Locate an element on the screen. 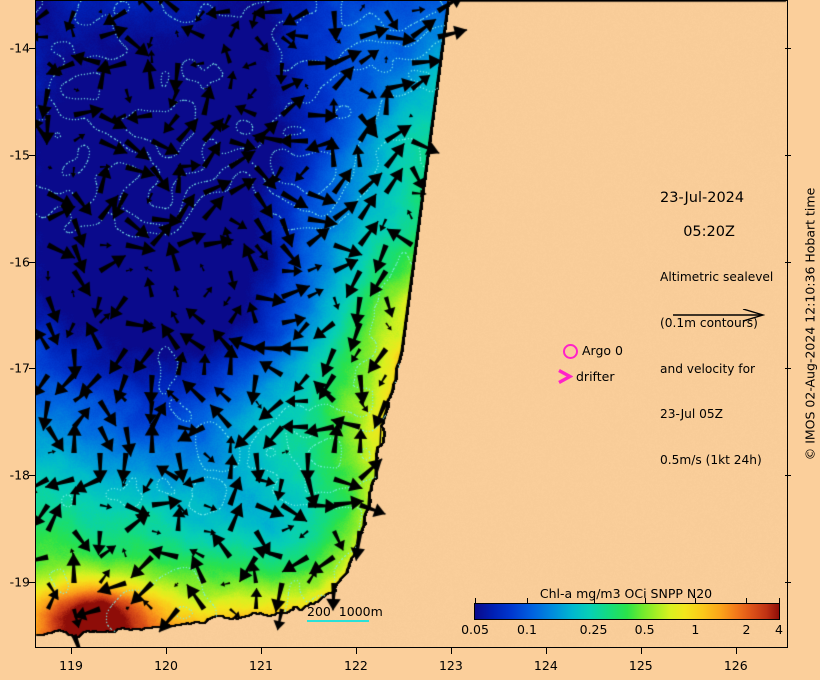 Image resolution: width=820 pixels, height=680 pixels. annotation-line-5: 0.5m/s (1kt 24h) is located at coordinates (711, 459).